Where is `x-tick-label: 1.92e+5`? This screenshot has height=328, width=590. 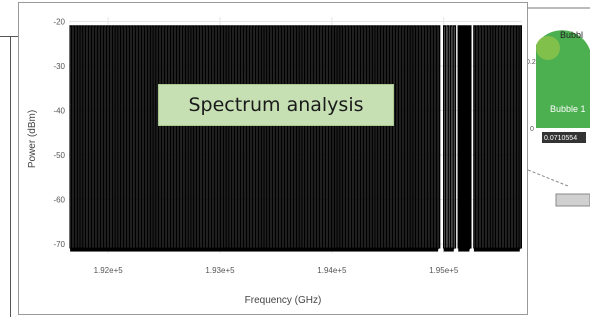 x-tick-label: 1.92e+5 is located at coordinates (109, 270).